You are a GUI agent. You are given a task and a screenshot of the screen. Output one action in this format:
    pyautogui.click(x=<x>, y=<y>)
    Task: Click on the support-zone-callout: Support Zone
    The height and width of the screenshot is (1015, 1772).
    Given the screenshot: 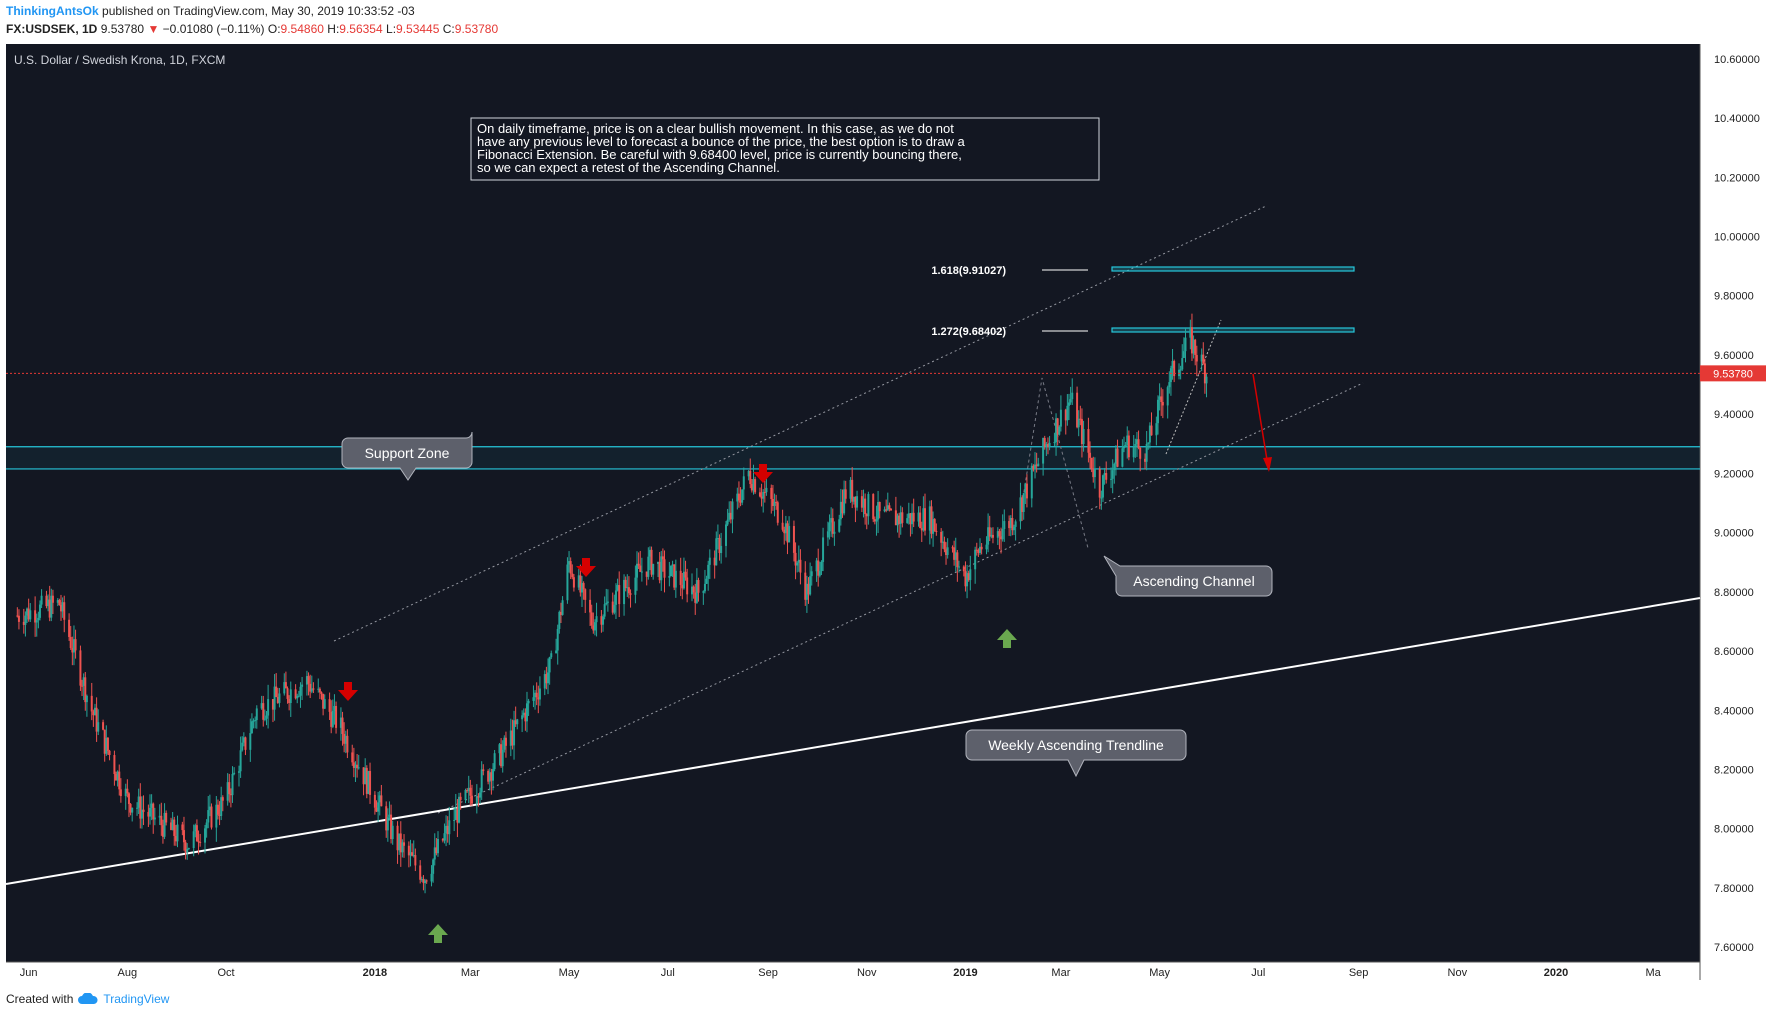 What is the action you would take?
    pyautogui.click(x=407, y=456)
    